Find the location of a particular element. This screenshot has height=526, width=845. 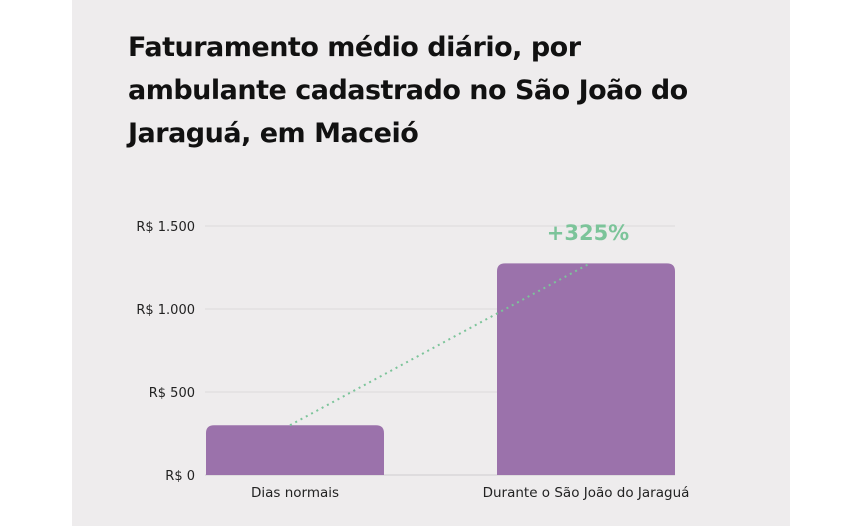

growth-annotation: +325% is located at coordinates (588, 233).